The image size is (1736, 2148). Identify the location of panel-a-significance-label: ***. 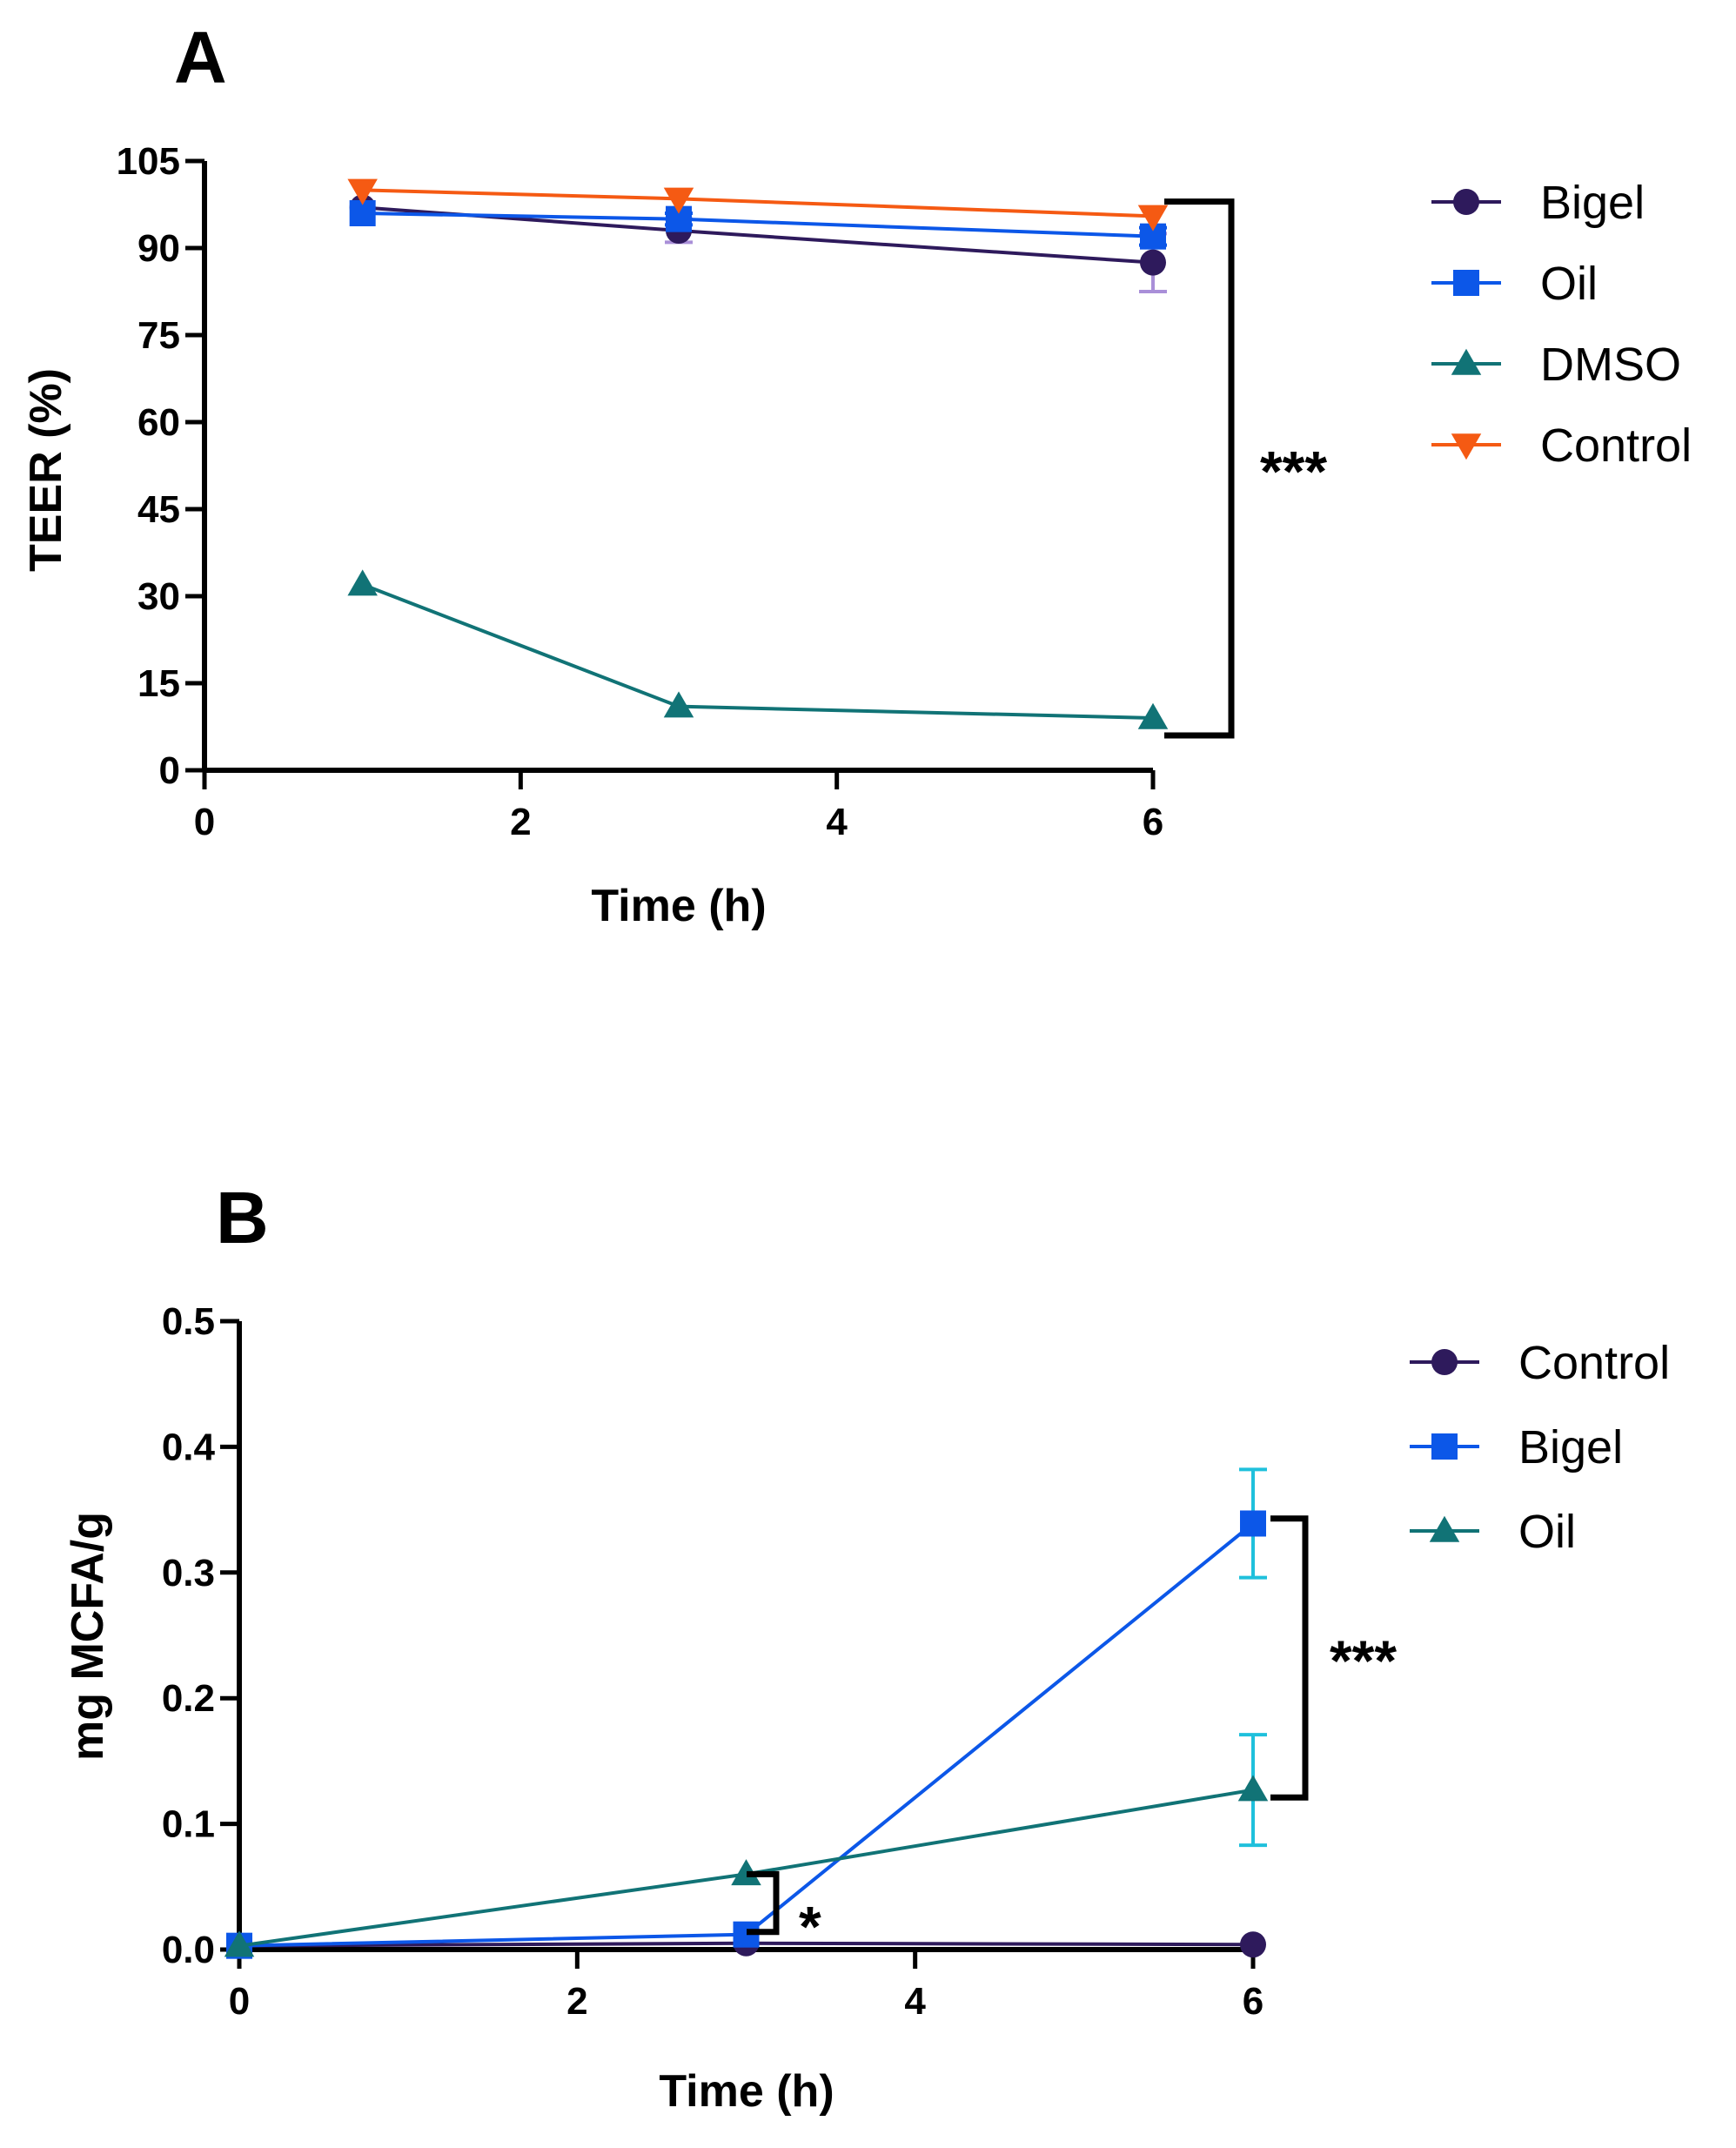
(1294, 471).